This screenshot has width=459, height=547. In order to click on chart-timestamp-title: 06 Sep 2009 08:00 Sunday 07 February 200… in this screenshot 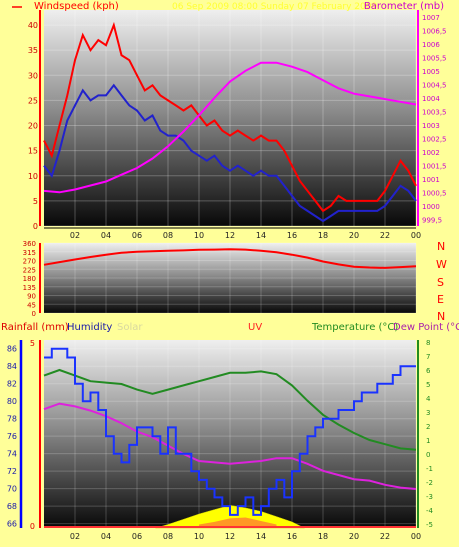, I will do `click(274, 7)`.